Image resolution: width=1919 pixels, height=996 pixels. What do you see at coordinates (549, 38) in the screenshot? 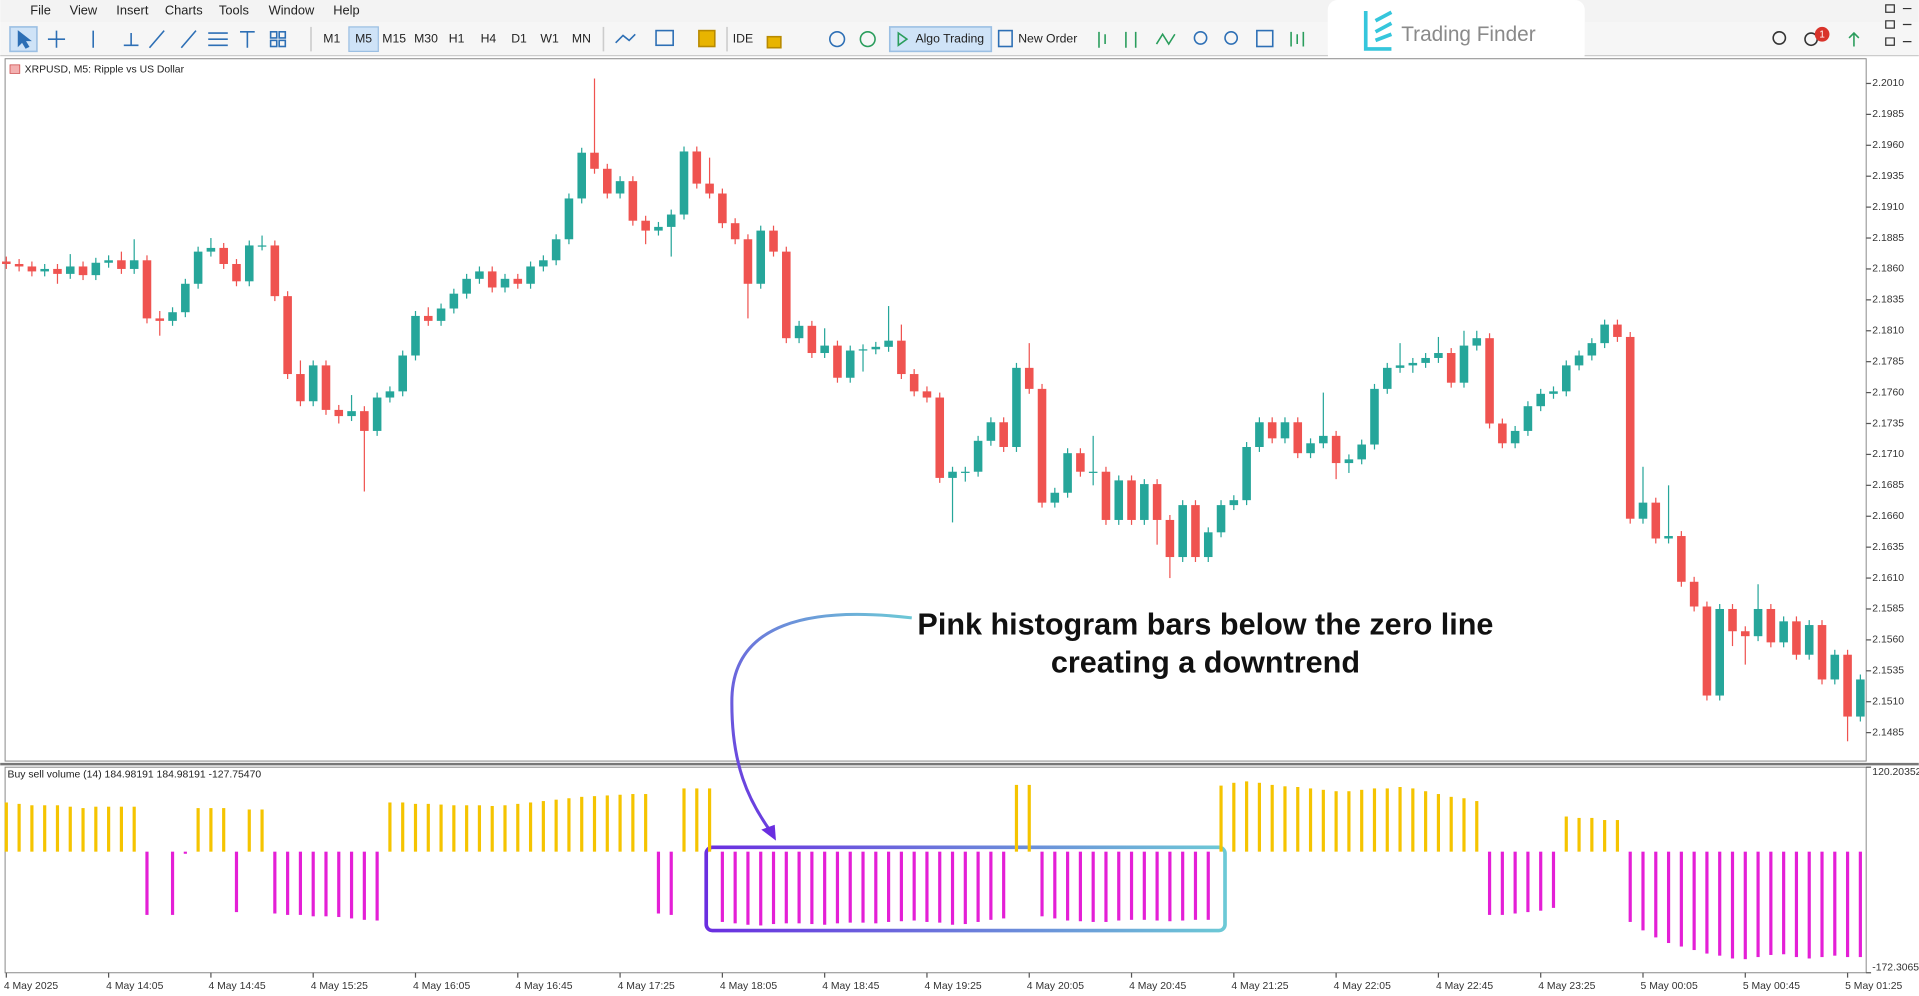
I see `timeframe-button: W1` at bounding box center [549, 38].